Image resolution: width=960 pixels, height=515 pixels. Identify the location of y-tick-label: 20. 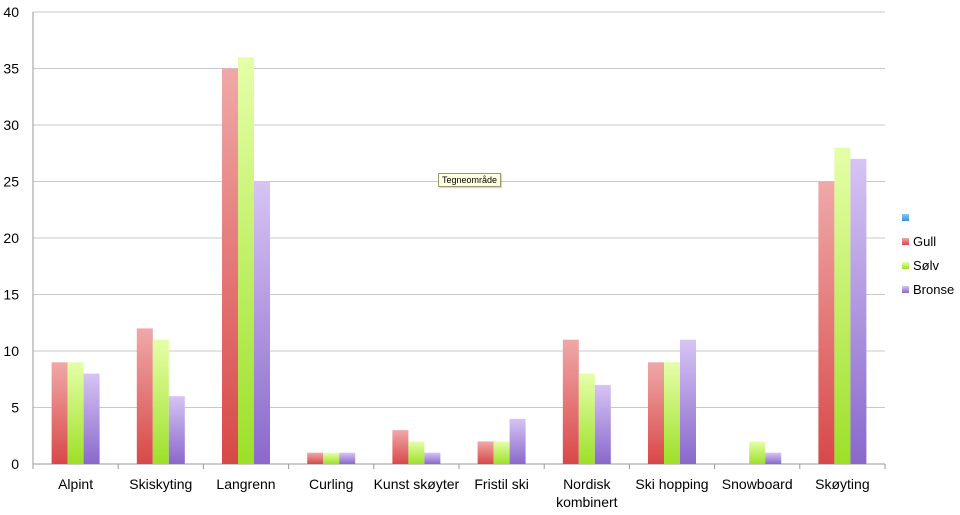
(11, 238).